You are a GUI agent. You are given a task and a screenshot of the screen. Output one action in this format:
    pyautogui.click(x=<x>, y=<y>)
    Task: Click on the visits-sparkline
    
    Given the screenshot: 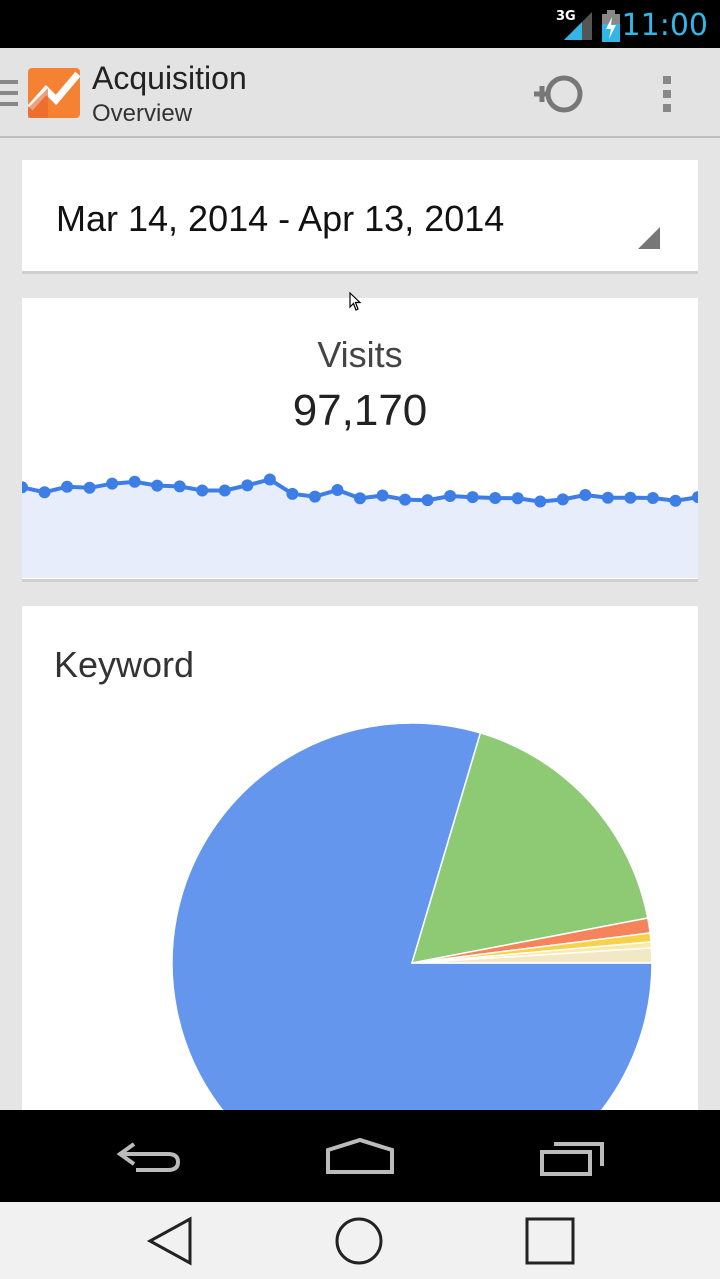 What is the action you would take?
    pyautogui.click(x=360, y=525)
    